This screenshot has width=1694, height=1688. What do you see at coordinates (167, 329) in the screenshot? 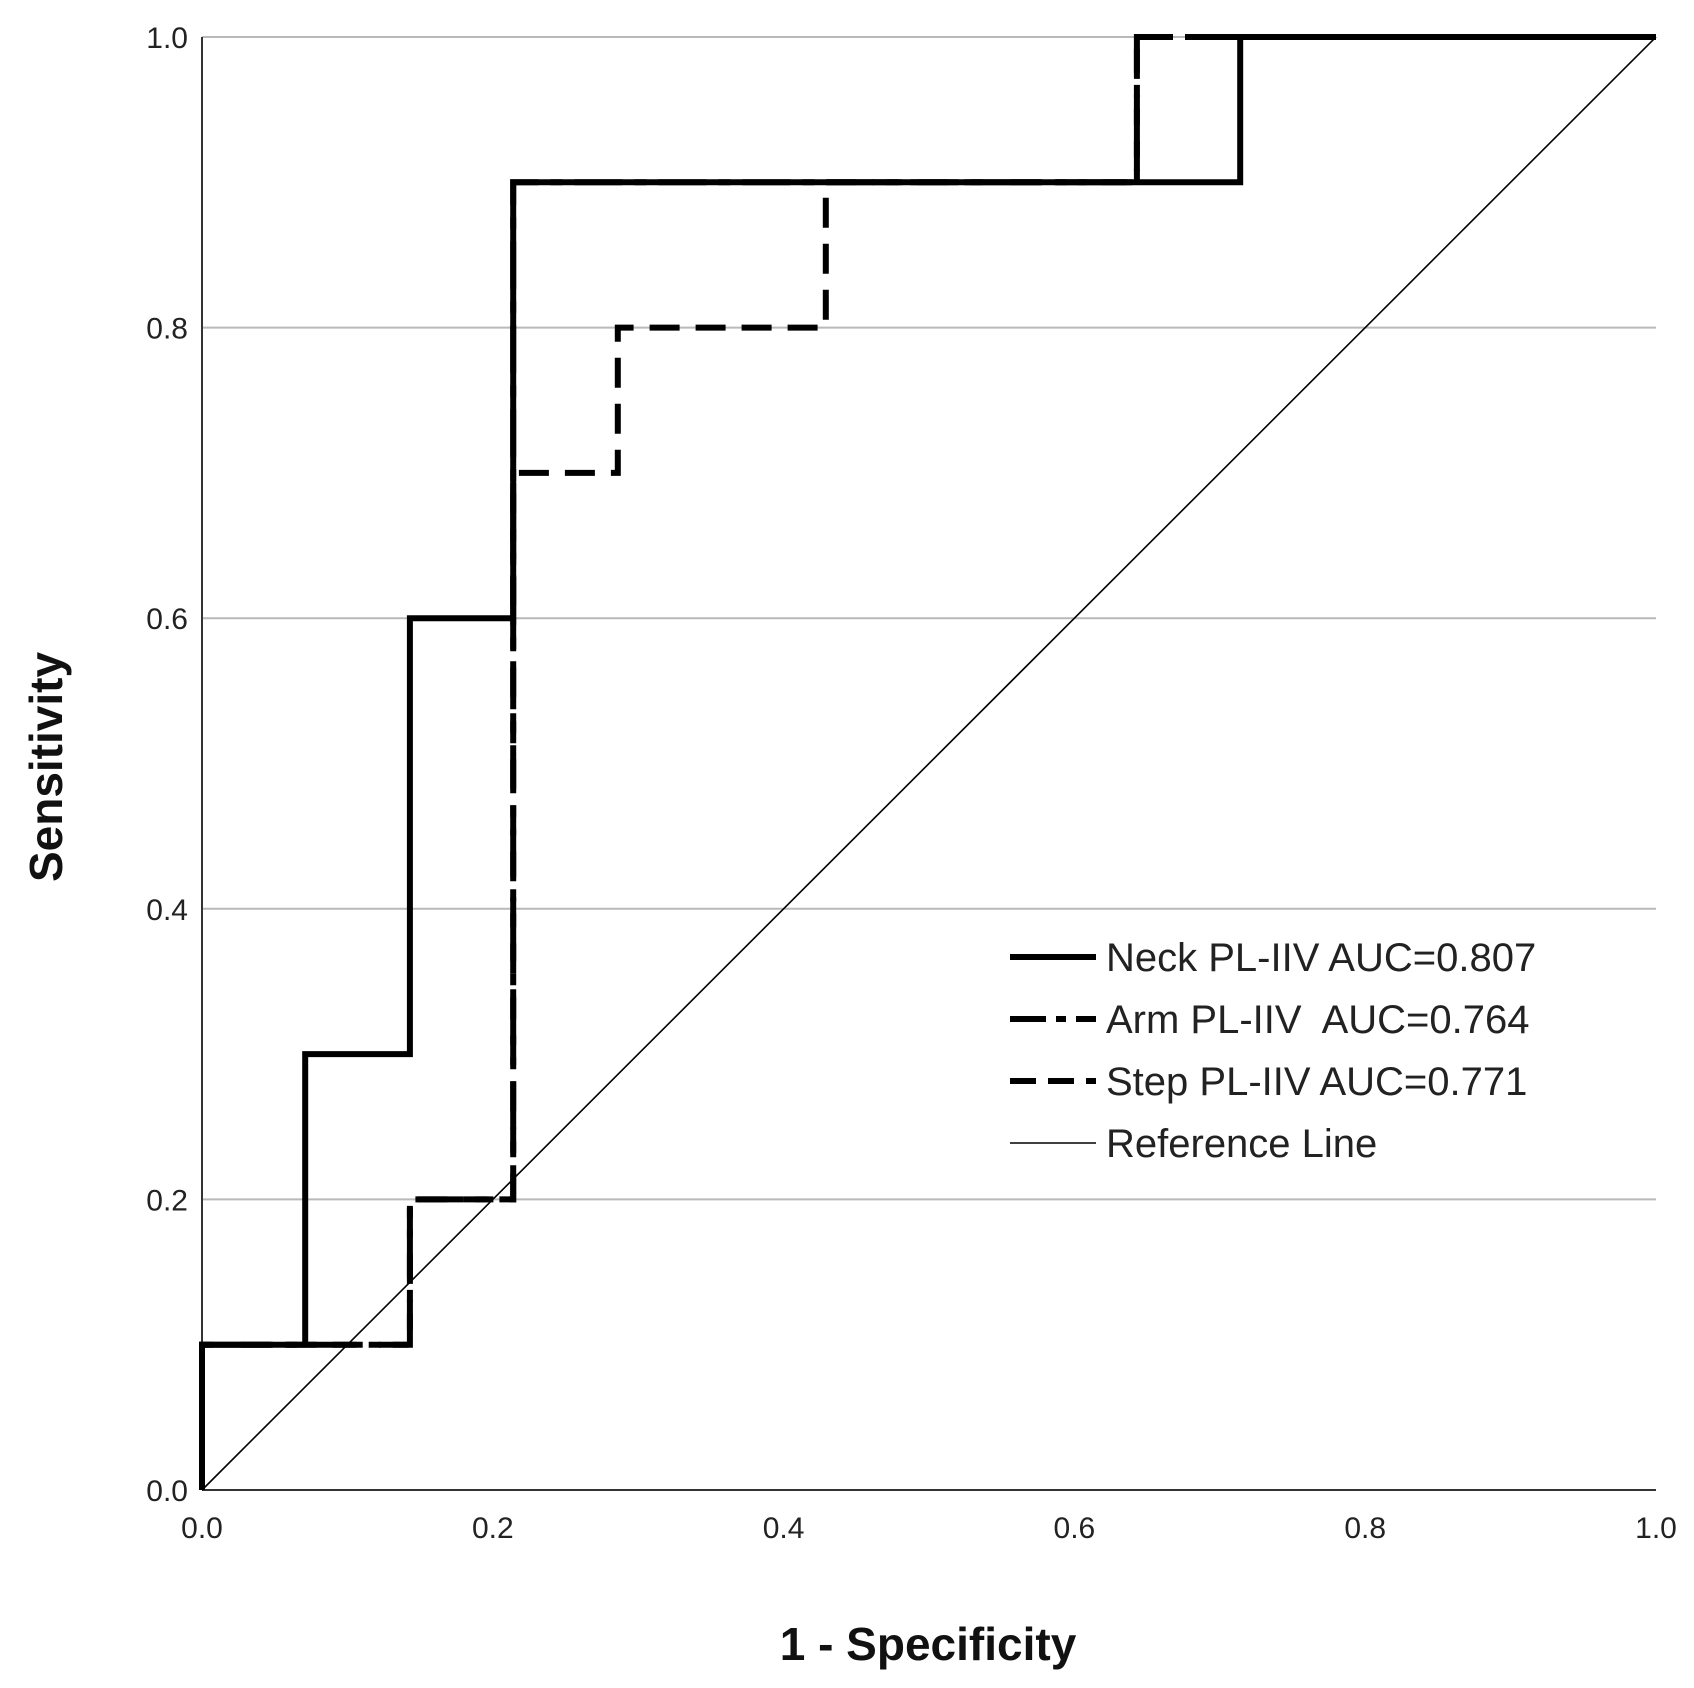
I see `y-tick-label: 0.8` at bounding box center [167, 329].